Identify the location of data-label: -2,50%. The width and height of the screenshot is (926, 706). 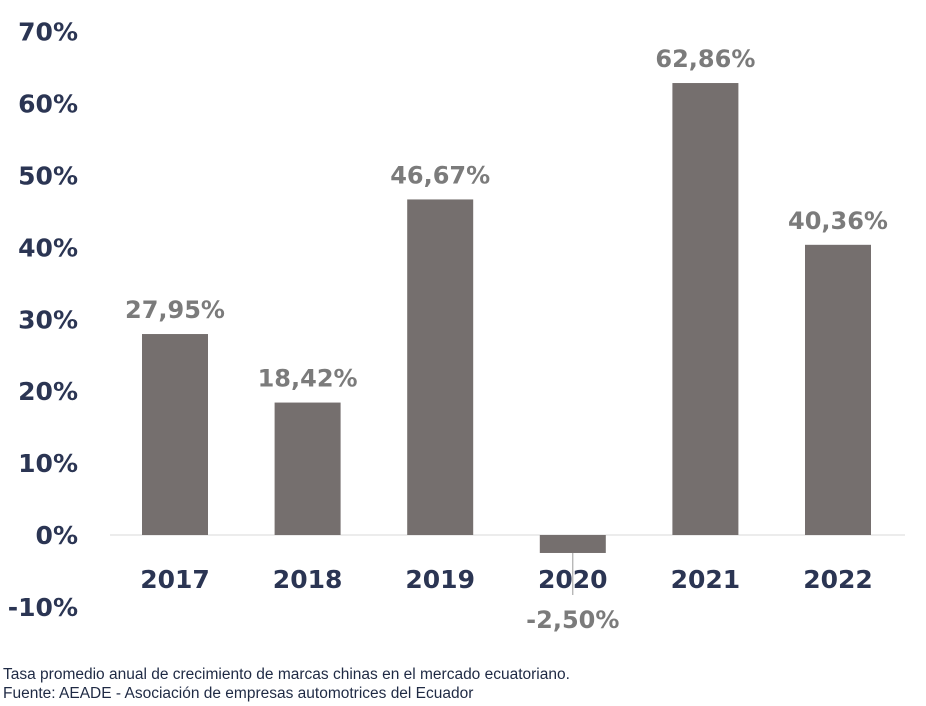
(572, 620).